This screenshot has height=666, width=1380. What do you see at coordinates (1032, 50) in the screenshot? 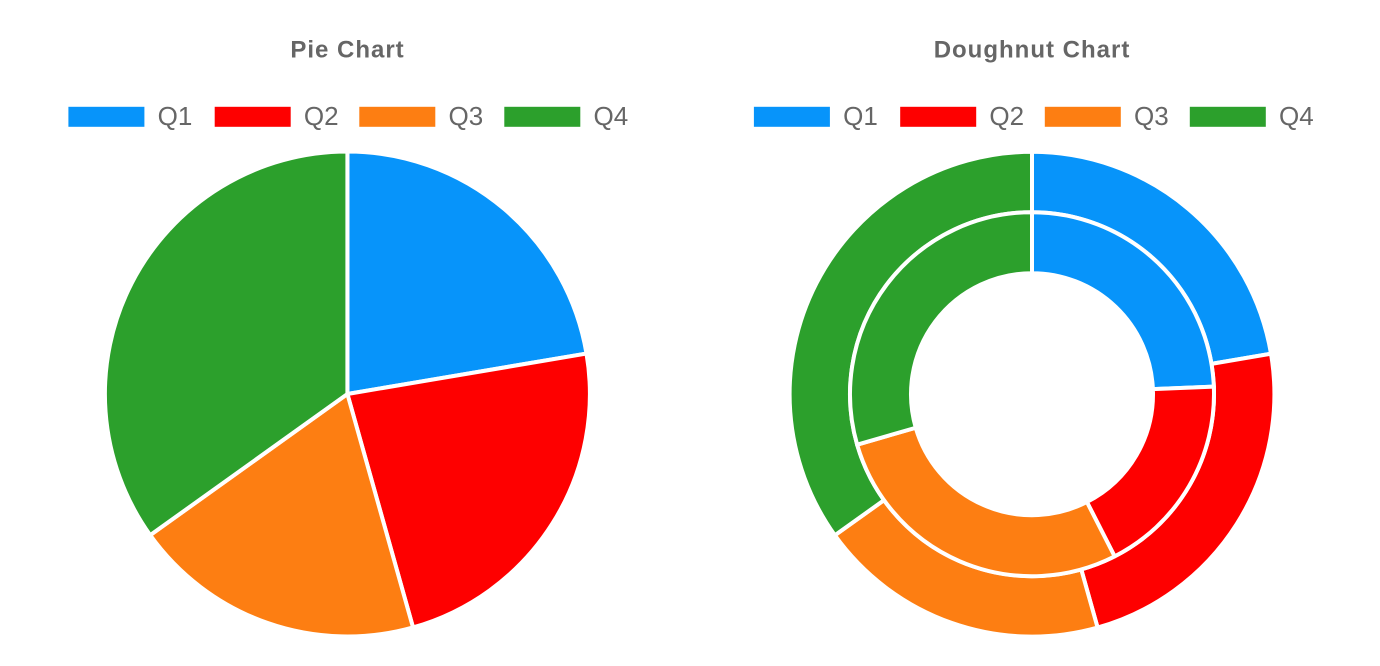
I see `svg-text: Doughnut Chart` at bounding box center [1032, 50].